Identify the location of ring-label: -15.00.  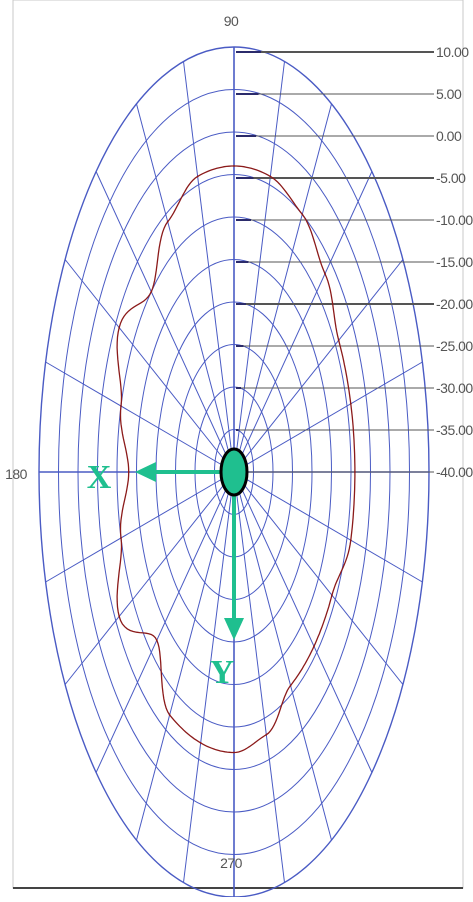
(454, 262).